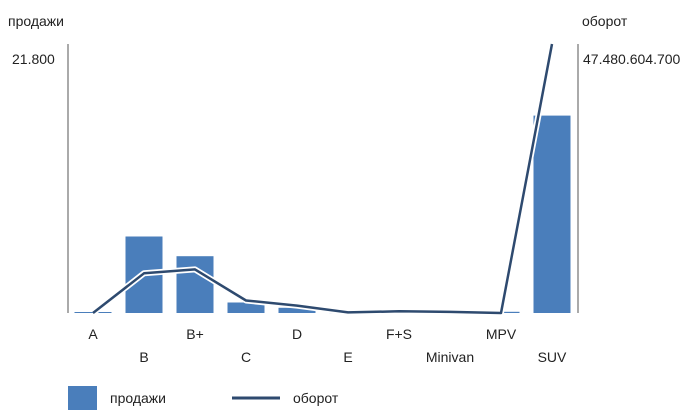 Image resolution: width=692 pixels, height=412 pixels. What do you see at coordinates (632, 59) in the screenshot?
I see `y2-axis-max-label: 47.480.604.700` at bounding box center [632, 59].